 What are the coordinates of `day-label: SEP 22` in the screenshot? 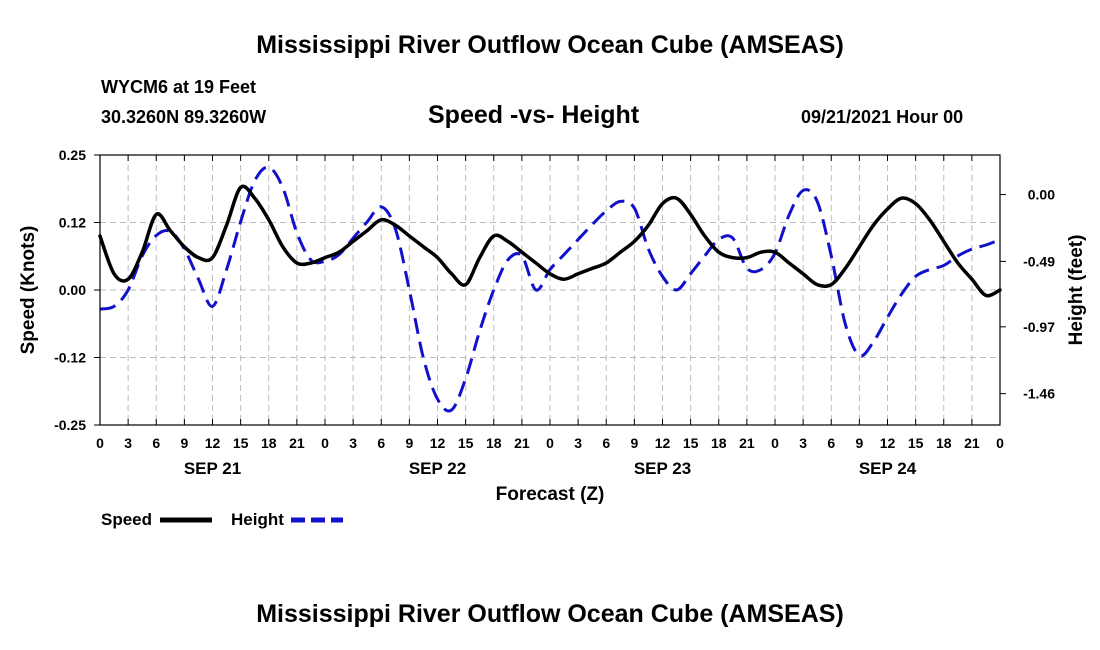 It's located at (437, 468).